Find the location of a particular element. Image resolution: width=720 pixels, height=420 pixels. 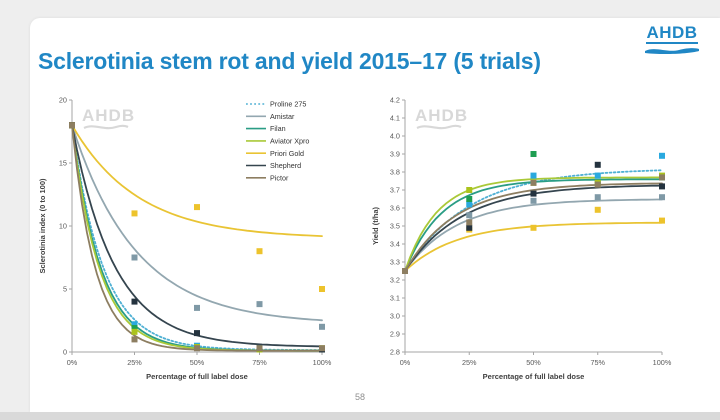

y-tick-label: 3.8 is located at coordinates (395, 172).